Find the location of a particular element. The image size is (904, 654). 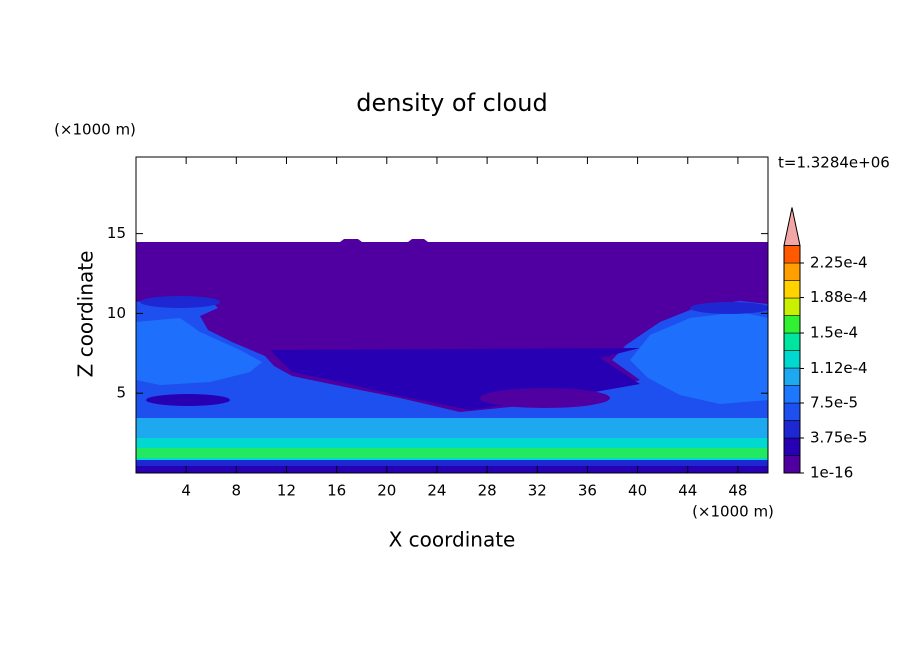

y-tick-label: 10 is located at coordinates (116, 313).